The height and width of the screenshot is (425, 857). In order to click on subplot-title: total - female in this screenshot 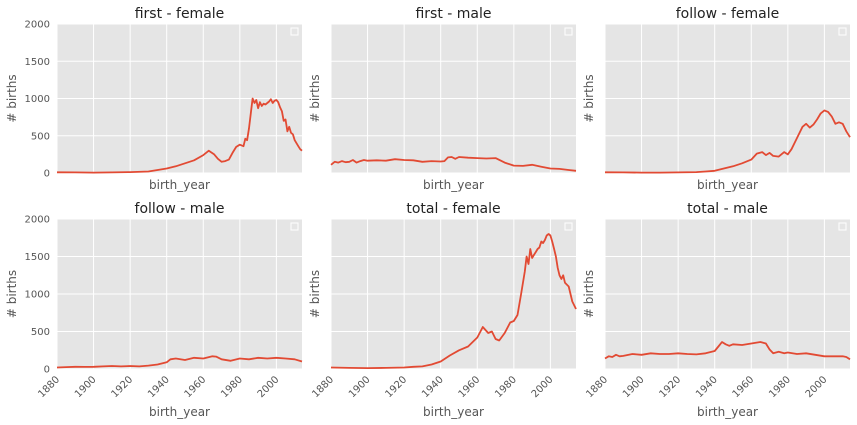, I will do `click(453, 209)`.